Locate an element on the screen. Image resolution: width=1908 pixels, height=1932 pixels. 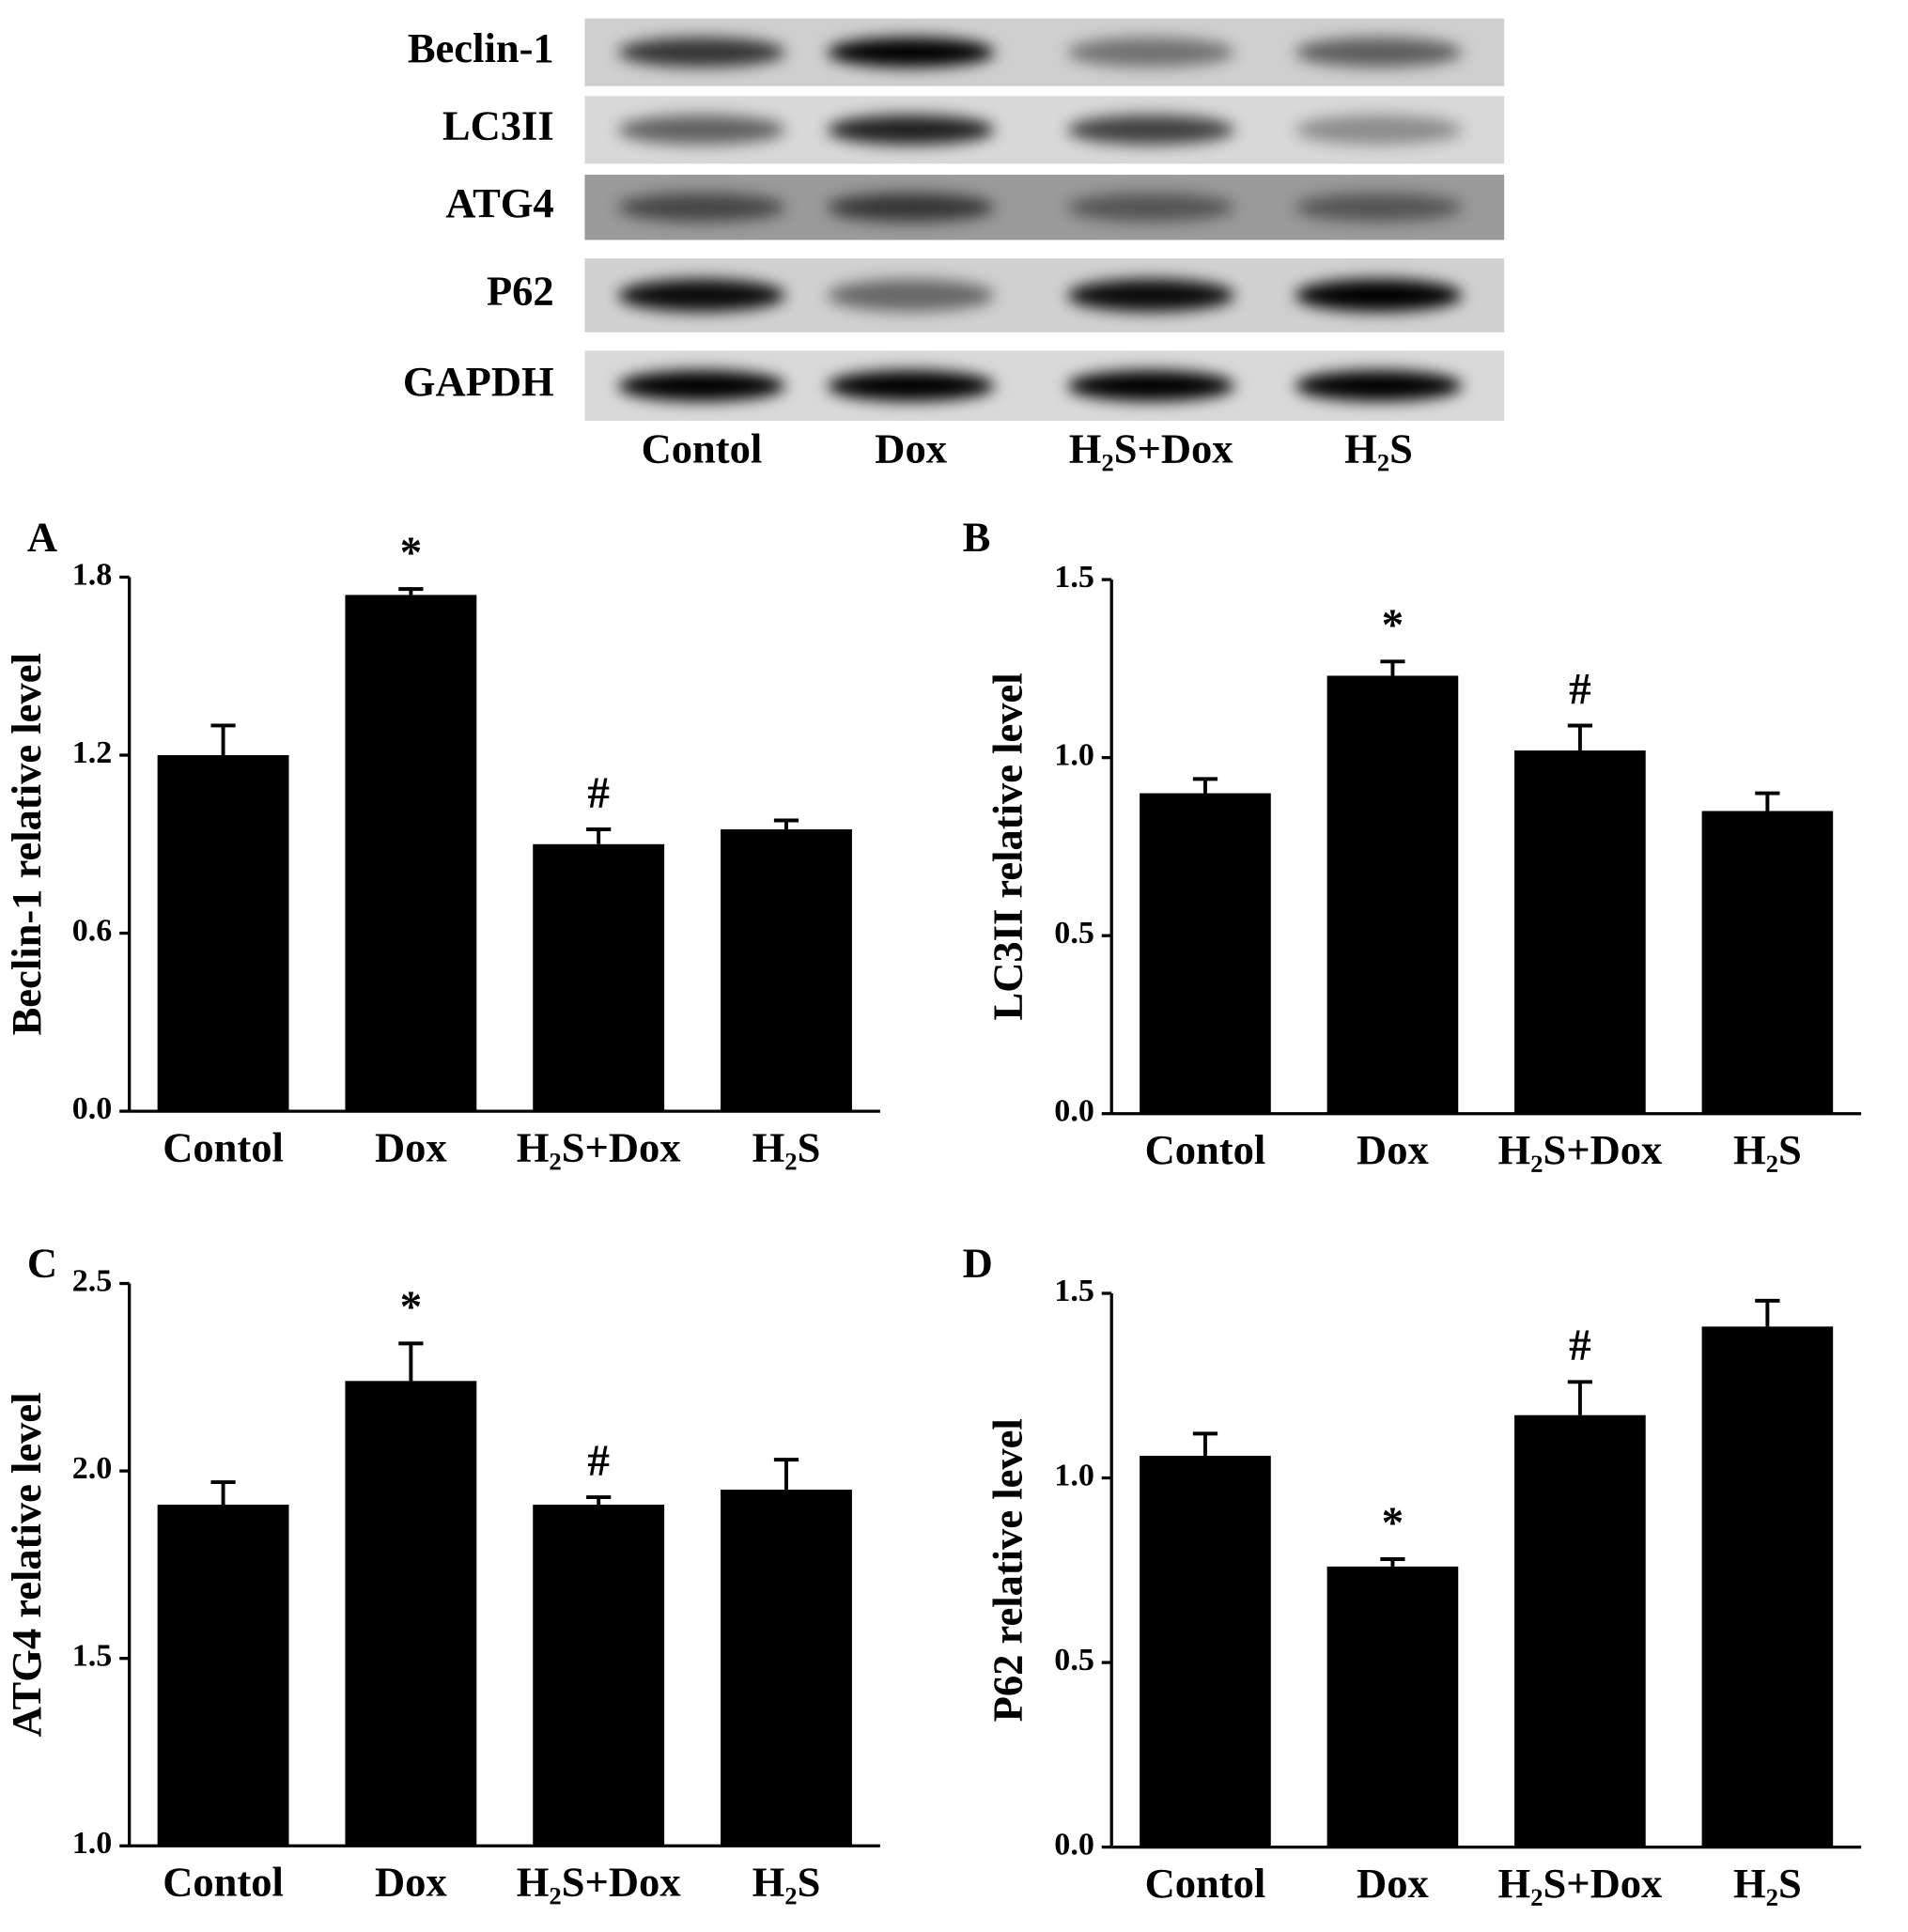
y-tick-label: 1.2 is located at coordinates (92, 752).